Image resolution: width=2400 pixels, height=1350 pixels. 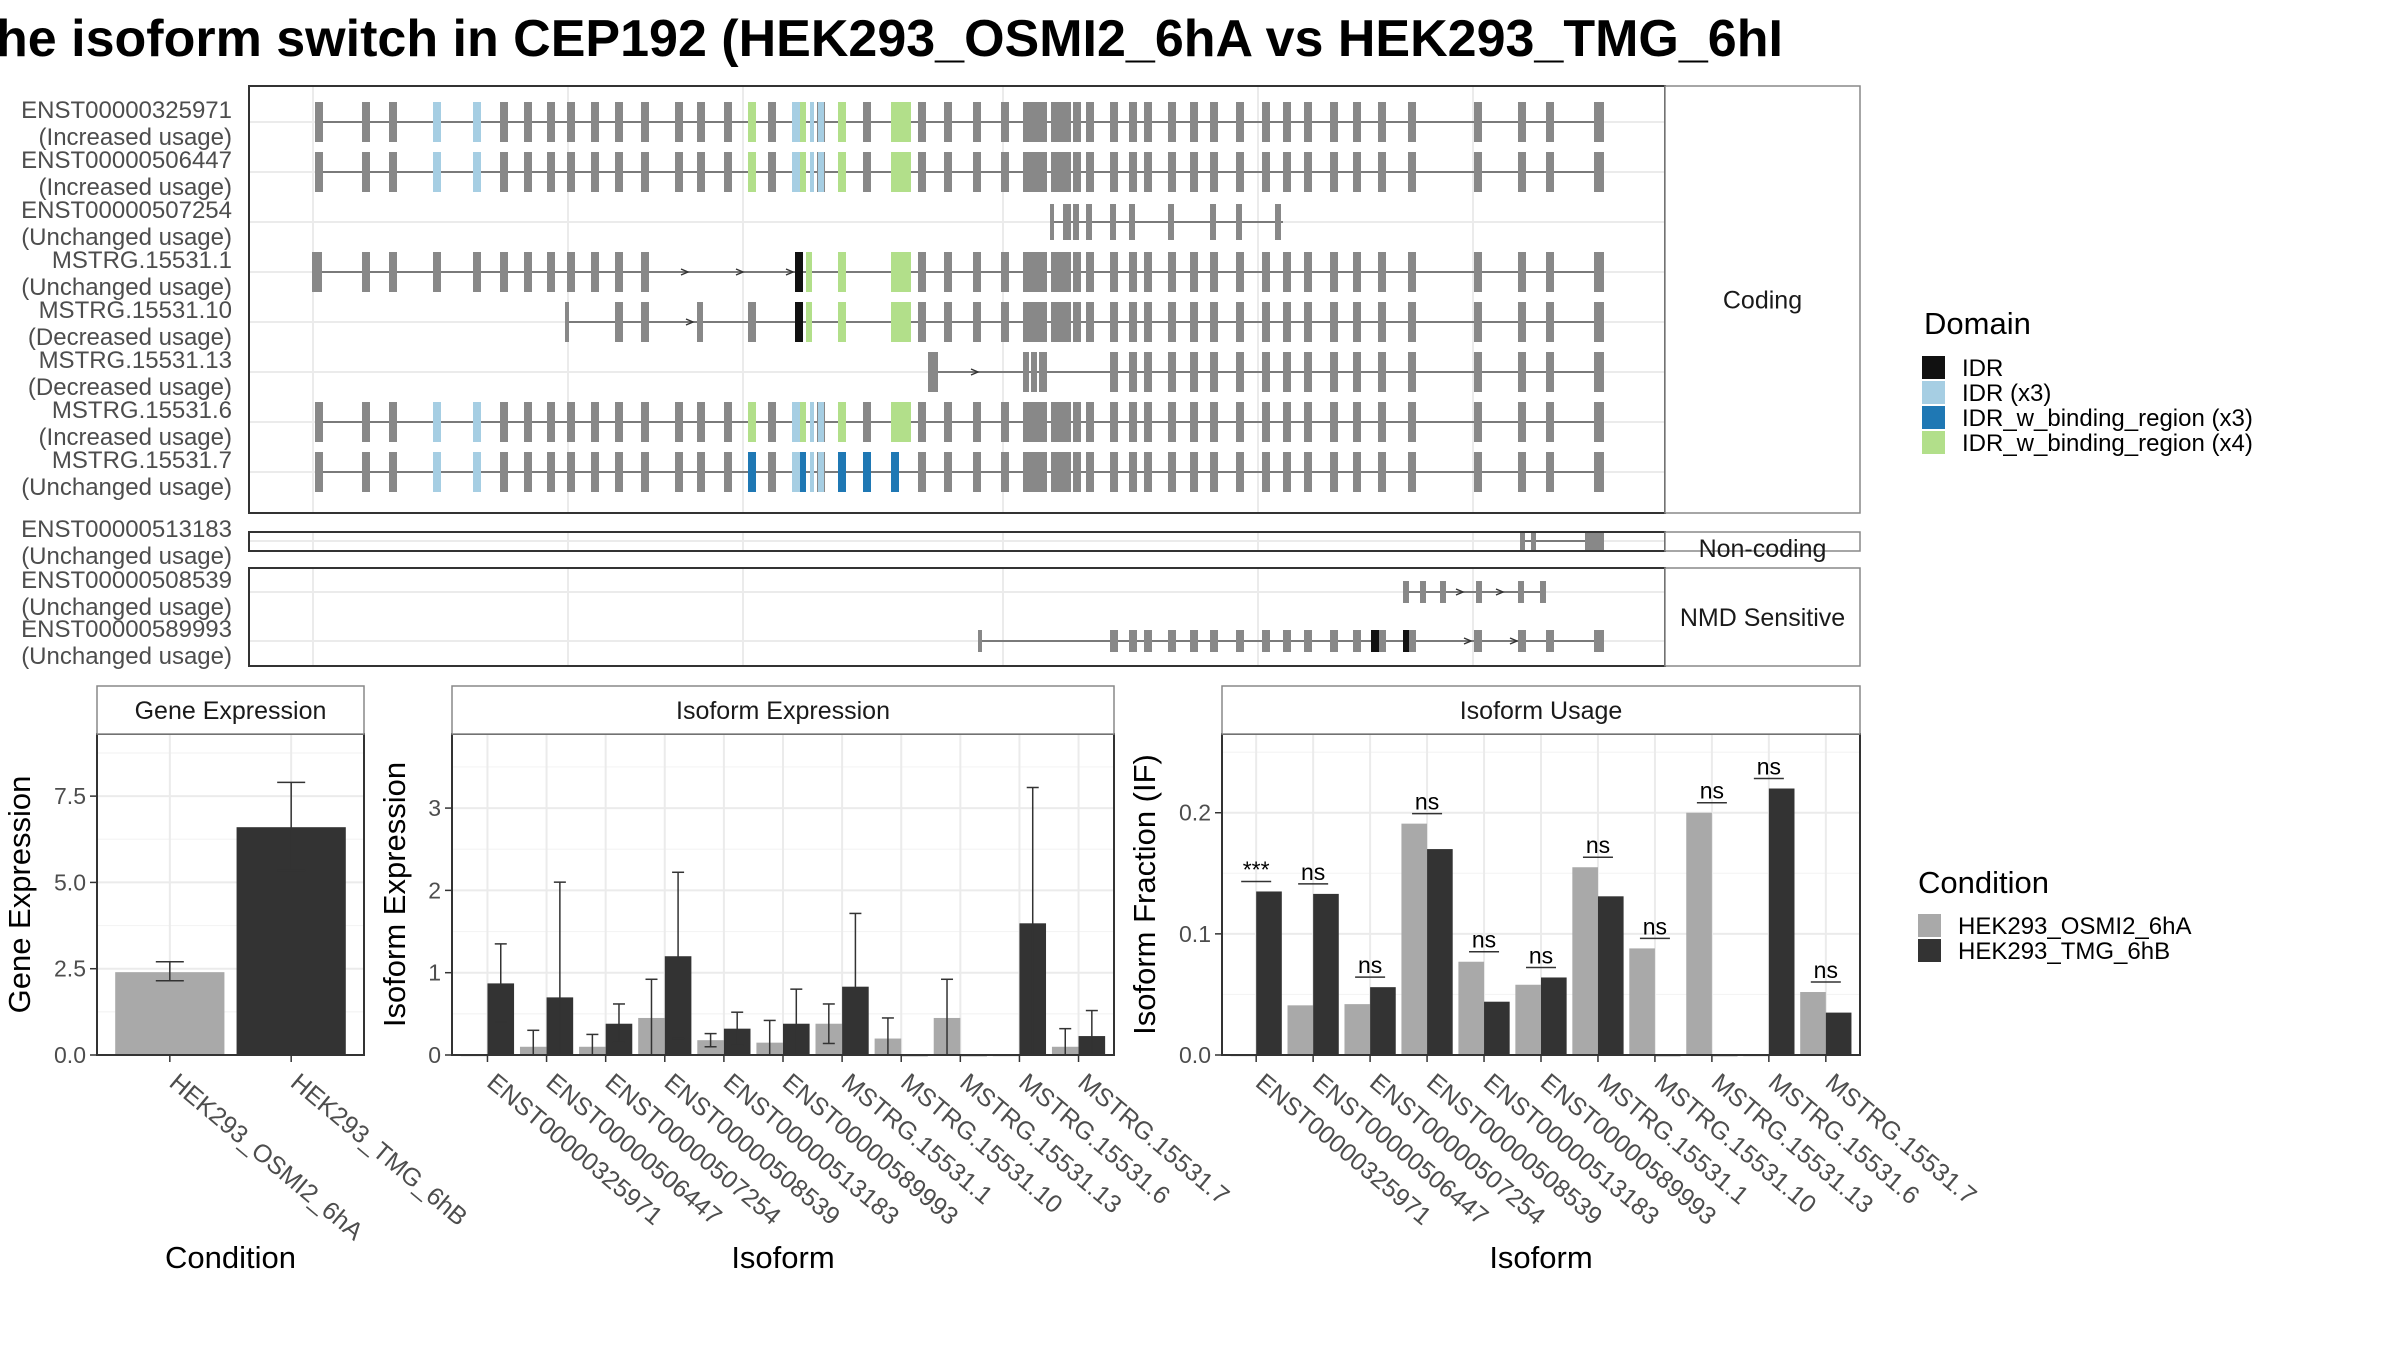 What do you see at coordinates (170, 1013) in the screenshot?
I see `bar` at bounding box center [170, 1013].